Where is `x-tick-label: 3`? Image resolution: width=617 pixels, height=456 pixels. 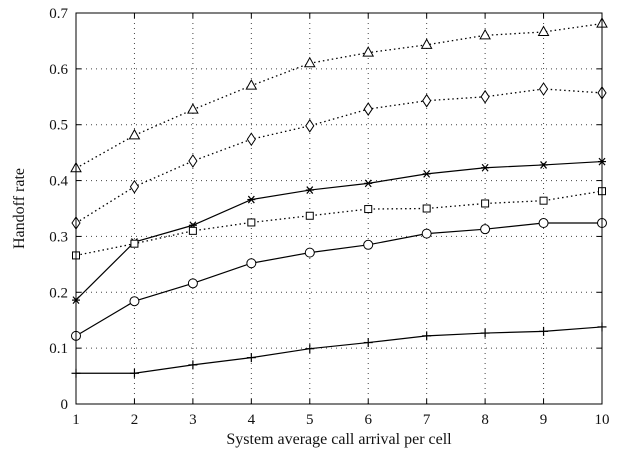 x-tick-label: 3 is located at coordinates (193, 420).